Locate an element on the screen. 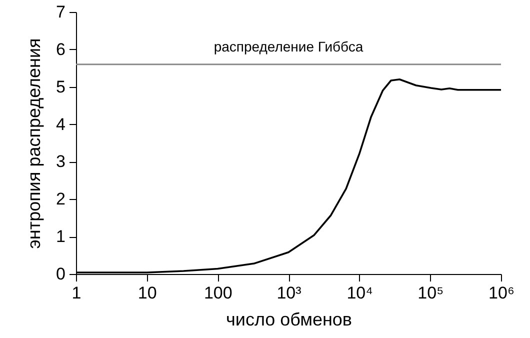  x-tick-label: 100 is located at coordinates (218, 293).